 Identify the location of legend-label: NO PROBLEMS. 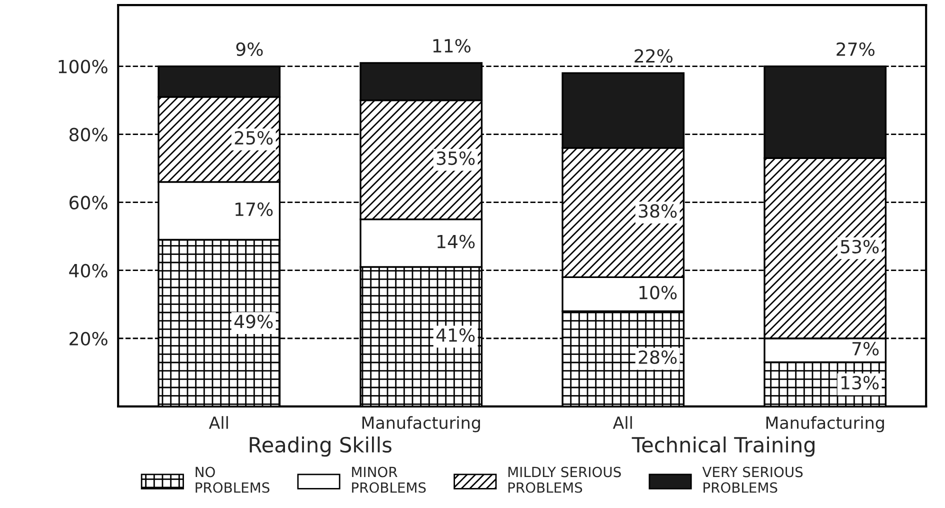
(233, 479).